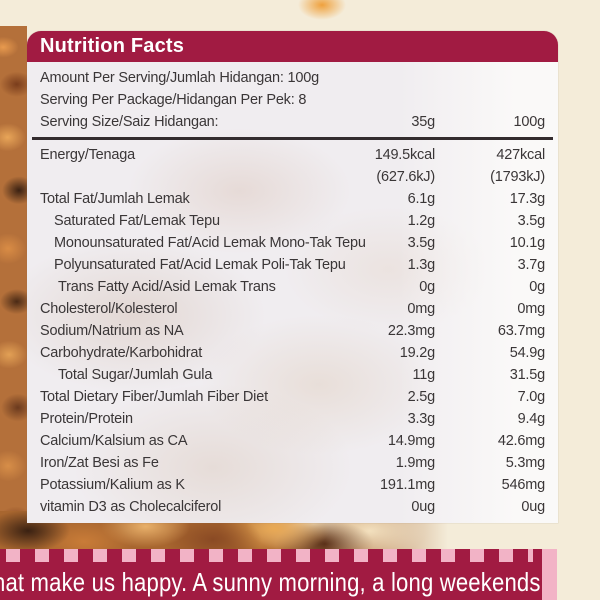 The image size is (600, 600). What do you see at coordinates (154, 397) in the screenshot?
I see `row-label: Total Dietary Fiber/Jumlah Fiber Diet` at bounding box center [154, 397].